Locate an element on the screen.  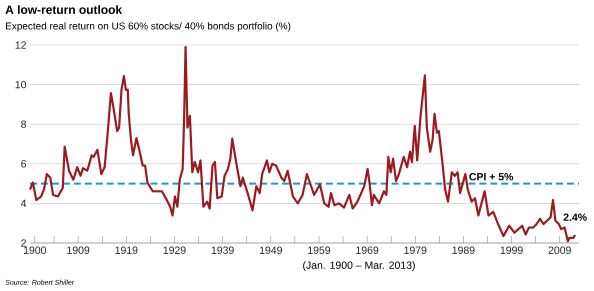
y-tick-label: 8 is located at coordinates (23, 124).